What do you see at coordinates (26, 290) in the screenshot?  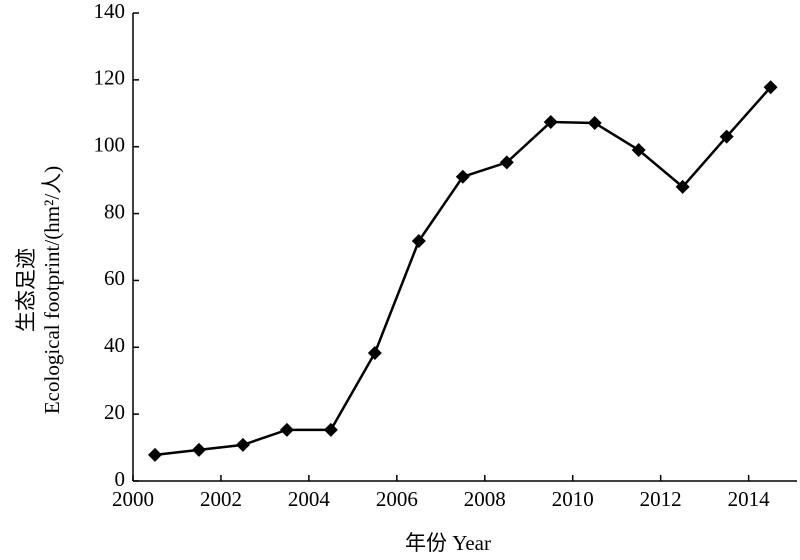 I see `y-axis-label: 生态足迹` at bounding box center [26, 290].